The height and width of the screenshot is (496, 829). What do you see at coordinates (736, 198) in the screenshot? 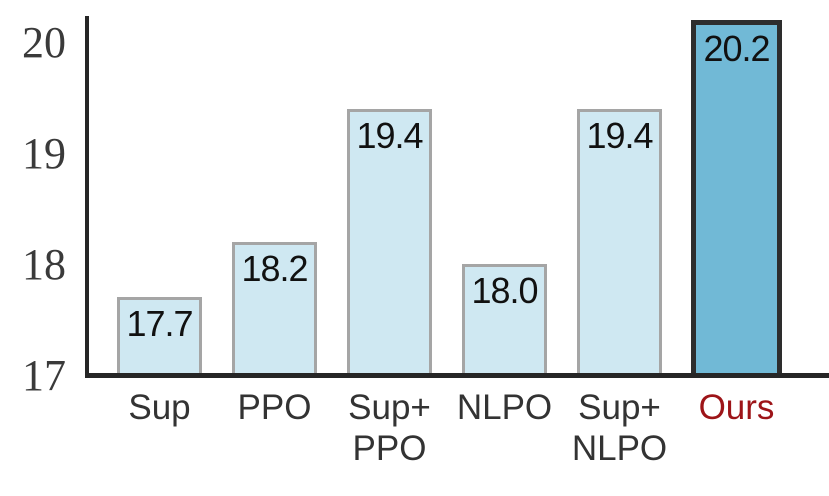
I see `bar-highlighted: 20.2` at bounding box center [736, 198].